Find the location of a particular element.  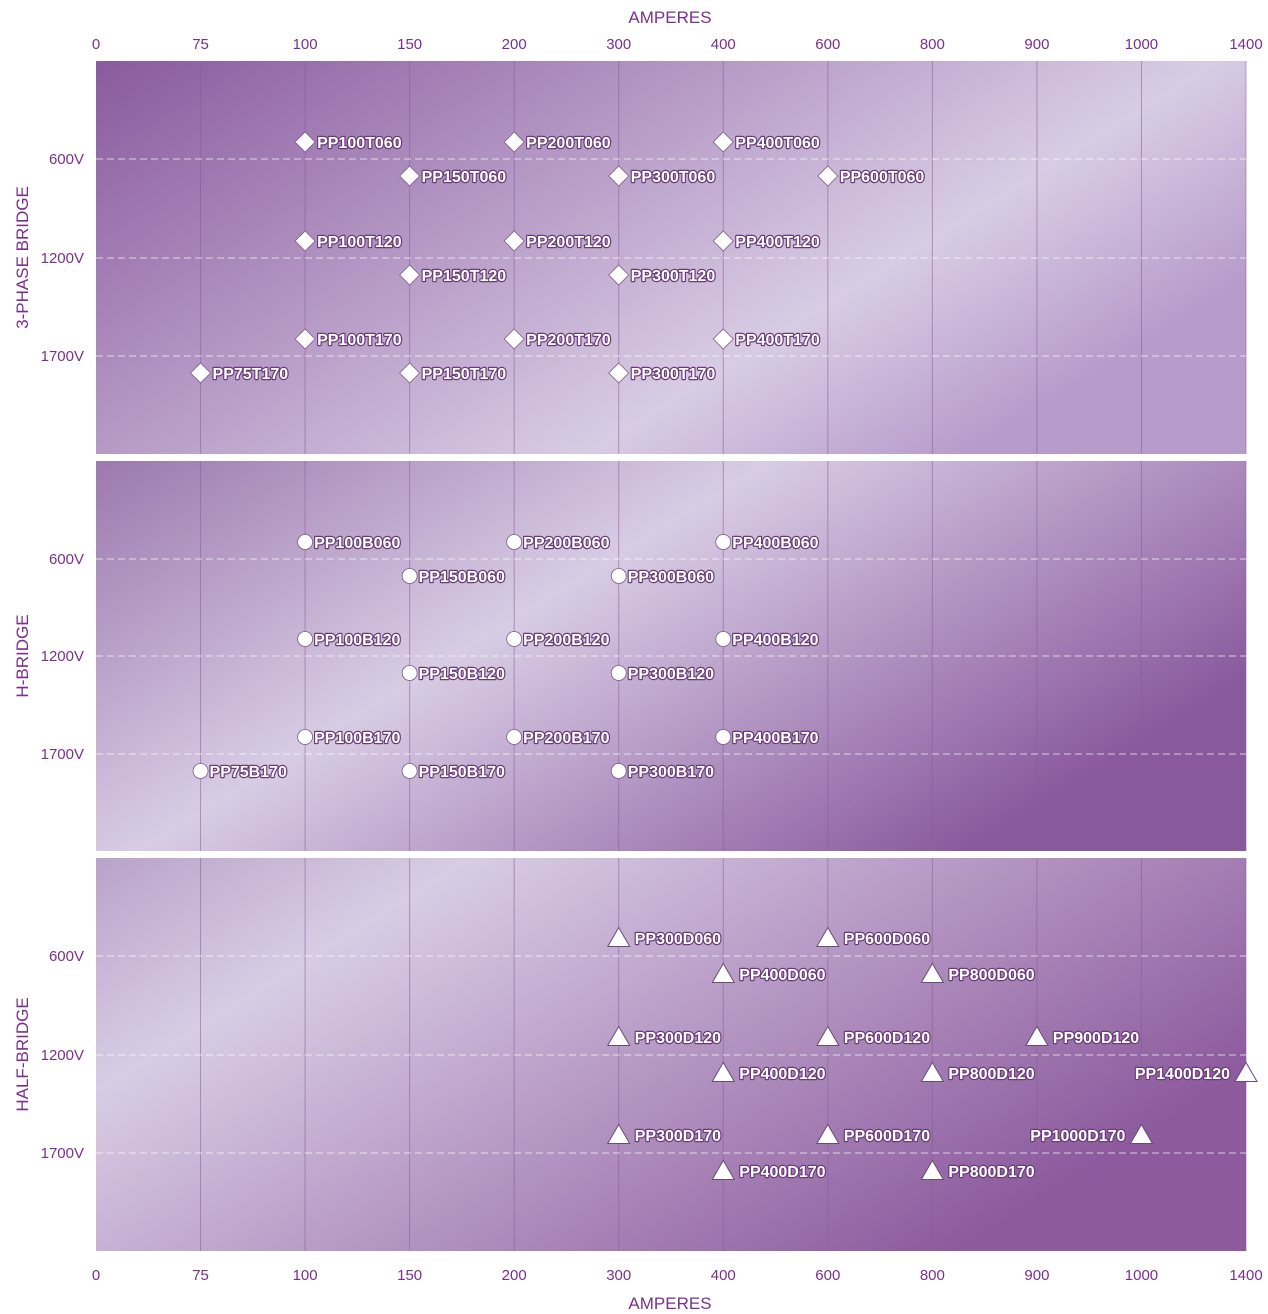

data-point-label: PP900D120 is located at coordinates (1096, 1038).